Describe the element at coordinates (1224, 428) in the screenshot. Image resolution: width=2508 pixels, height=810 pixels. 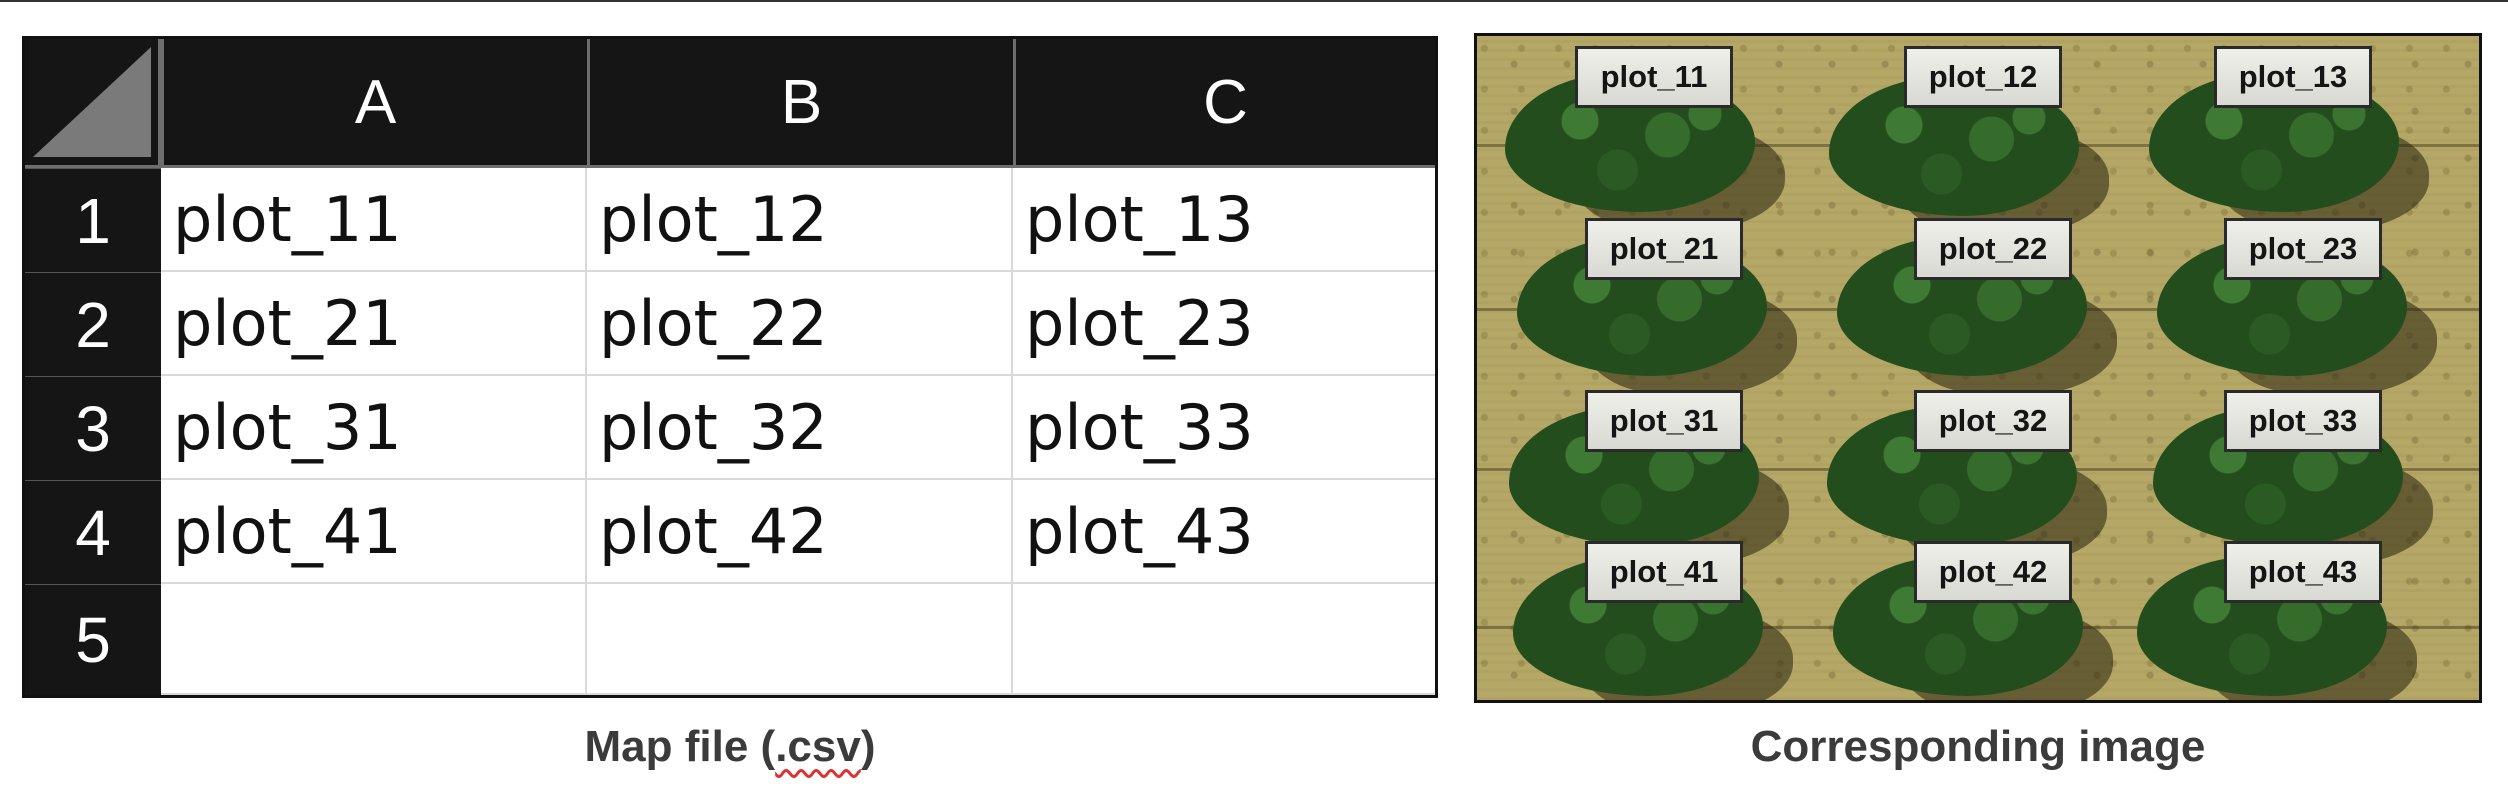
I see `cell-c3: plot_33` at that location.